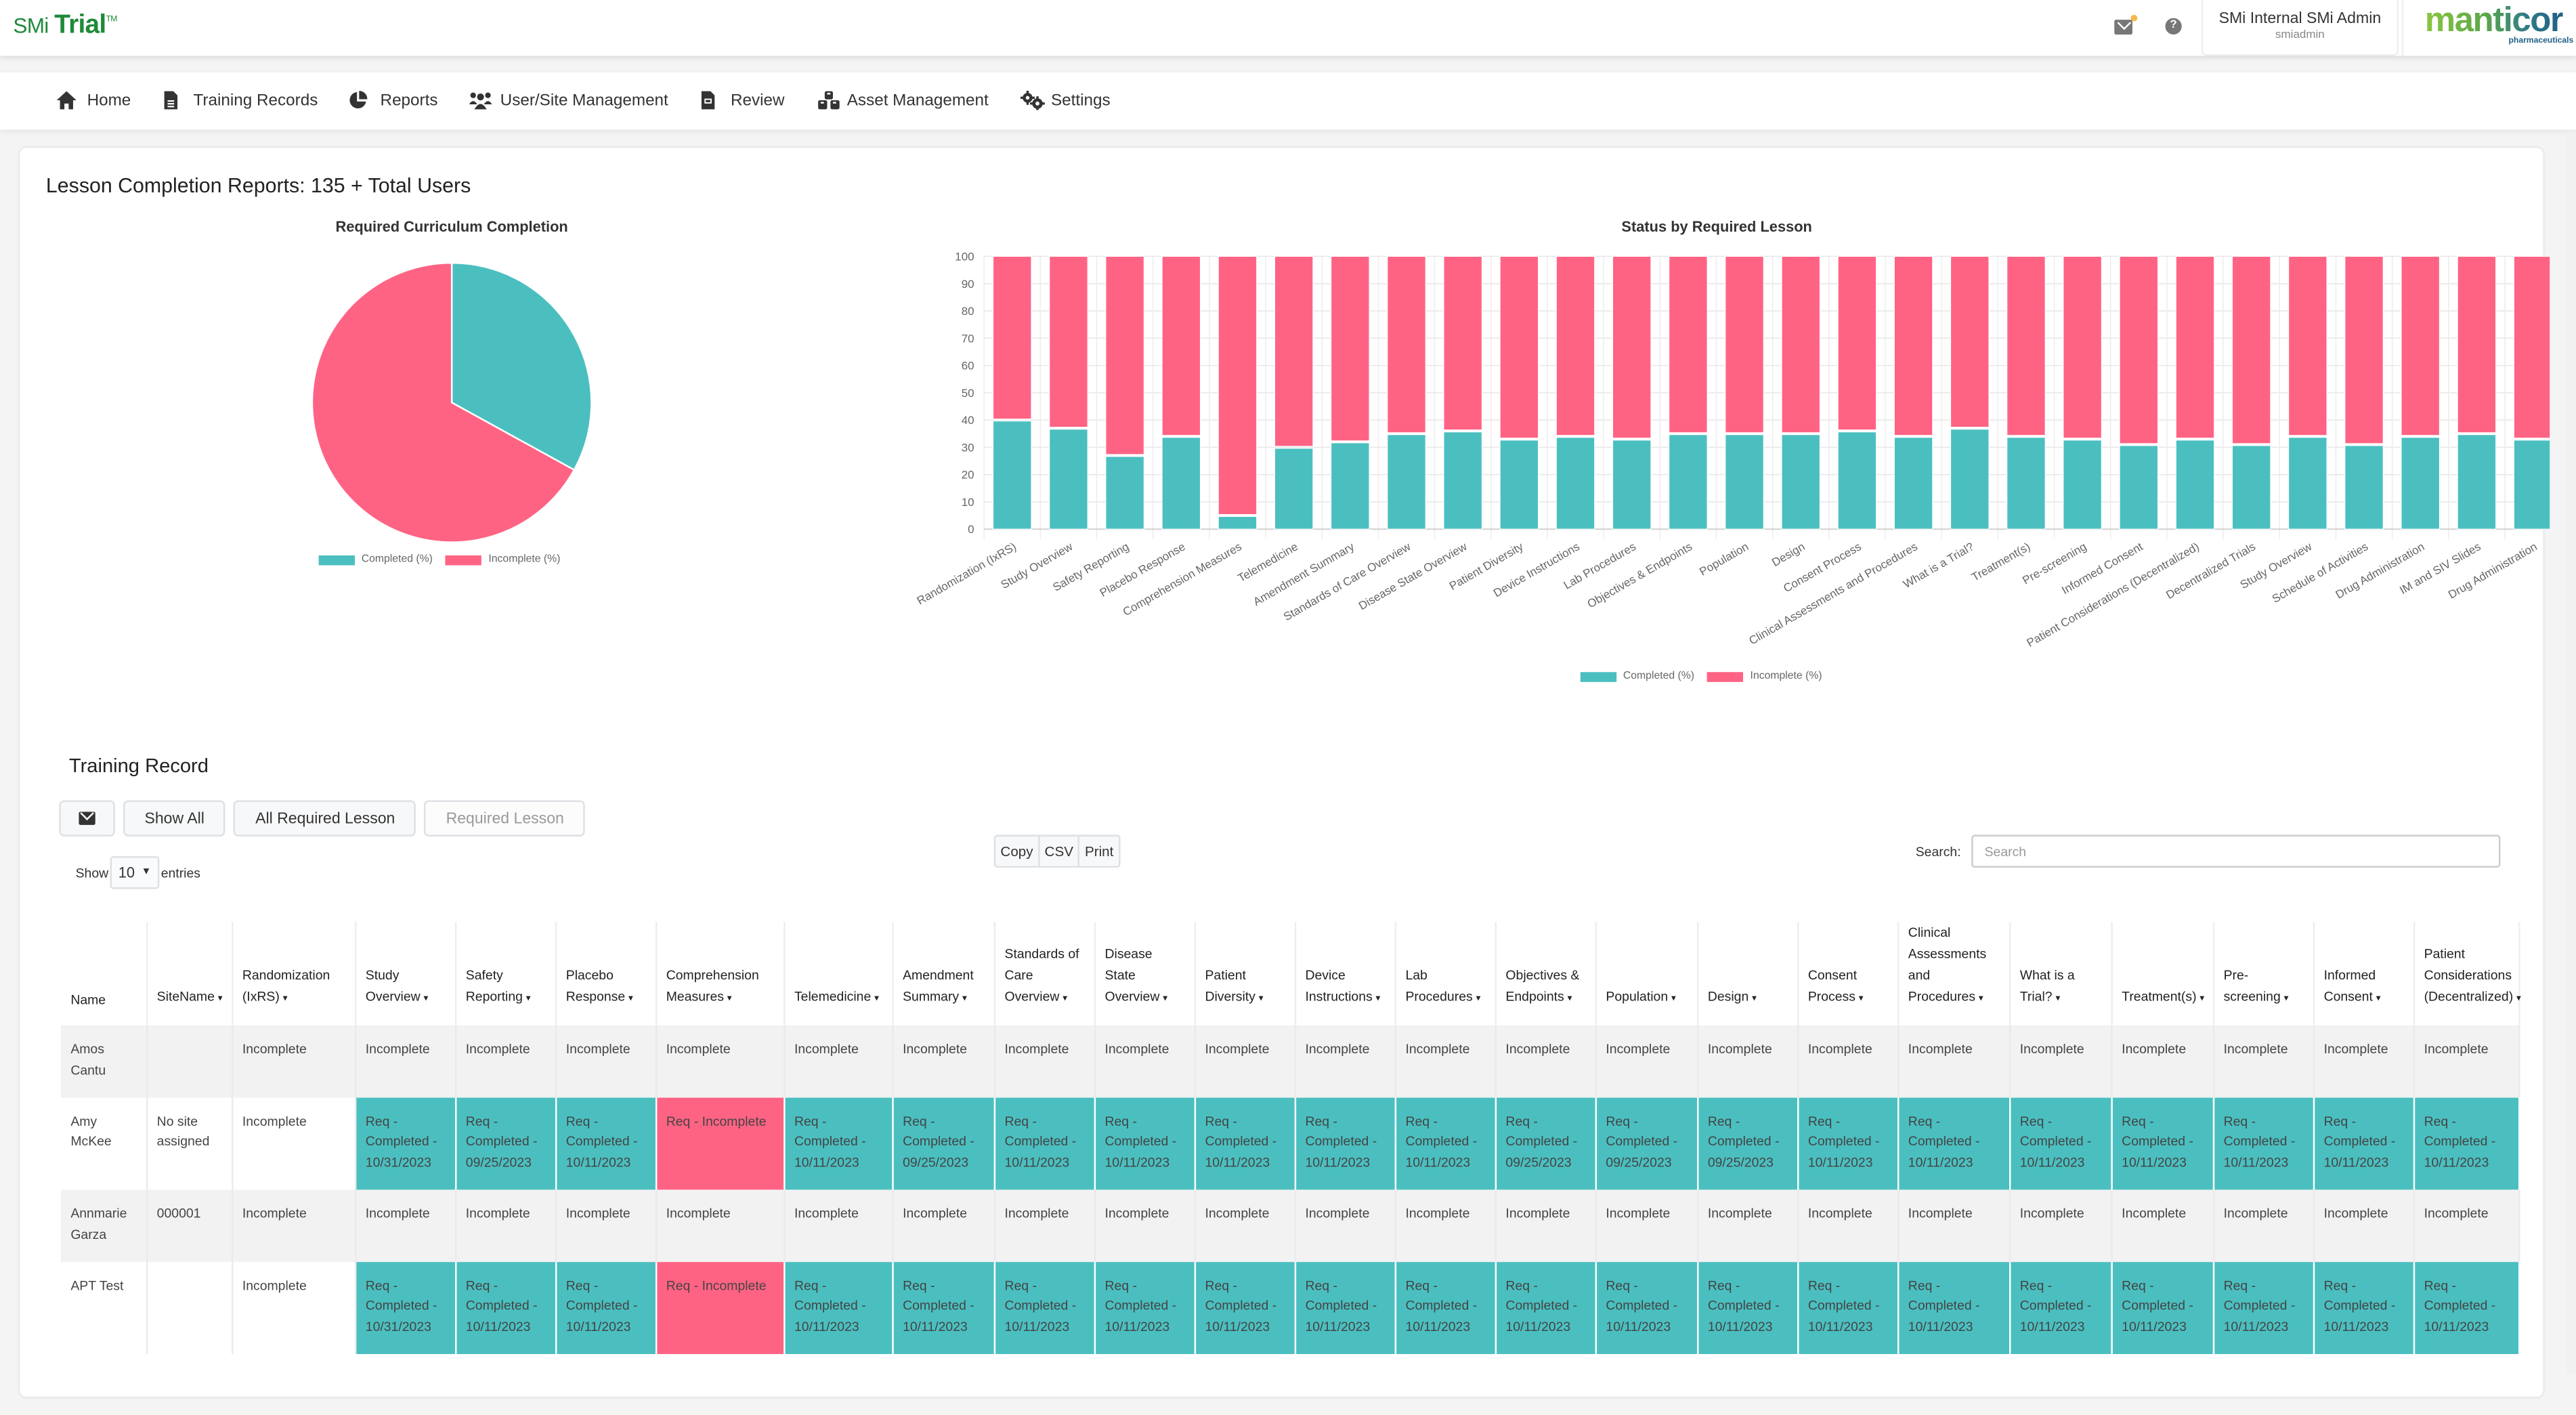 This screenshot has height=1415, width=2576. Describe the element at coordinates (606, 974) in the screenshot. I see `column-header: Placebo Response ▾` at that location.